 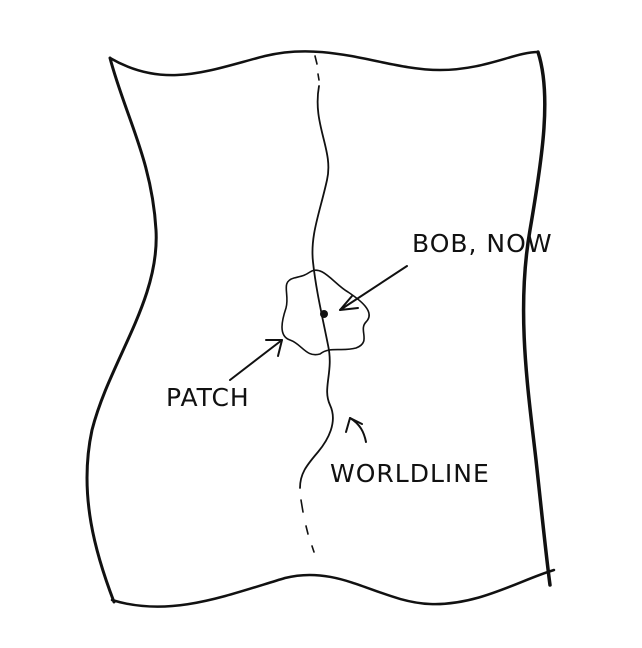 I want to click on worldline-dash-bottom, so click(x=307, y=526).